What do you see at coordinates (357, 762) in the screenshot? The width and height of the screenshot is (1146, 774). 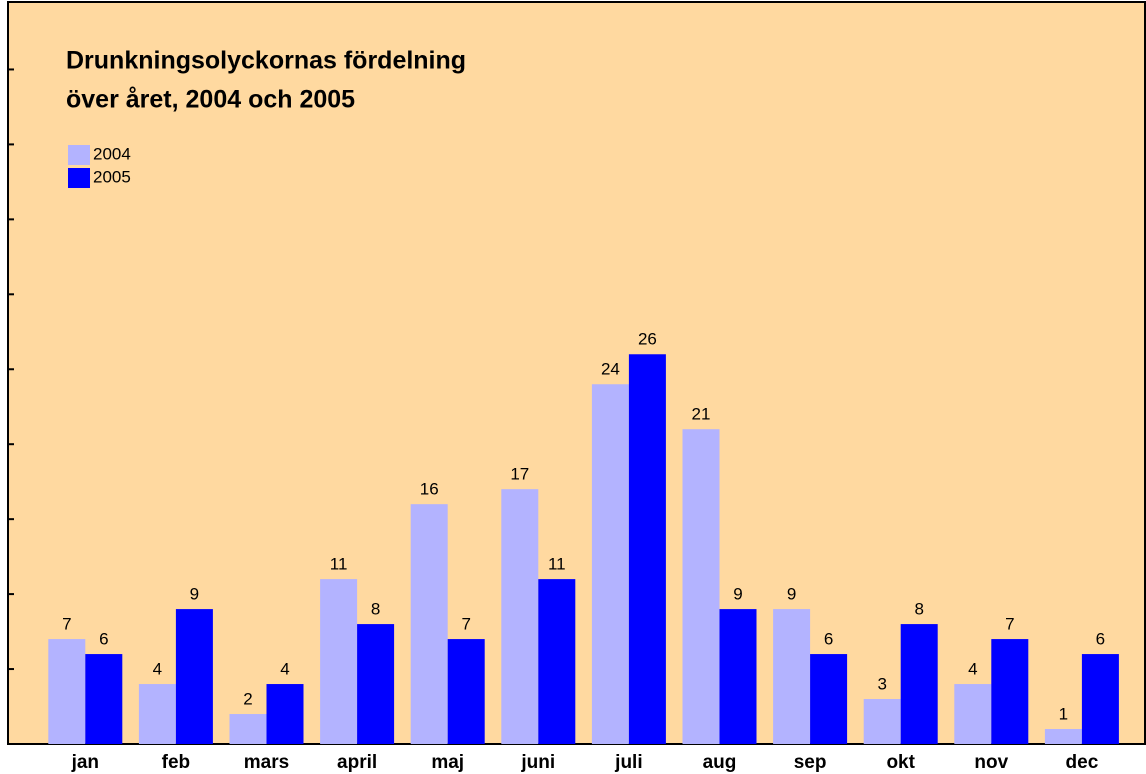 I see `x-tick-label: april` at bounding box center [357, 762].